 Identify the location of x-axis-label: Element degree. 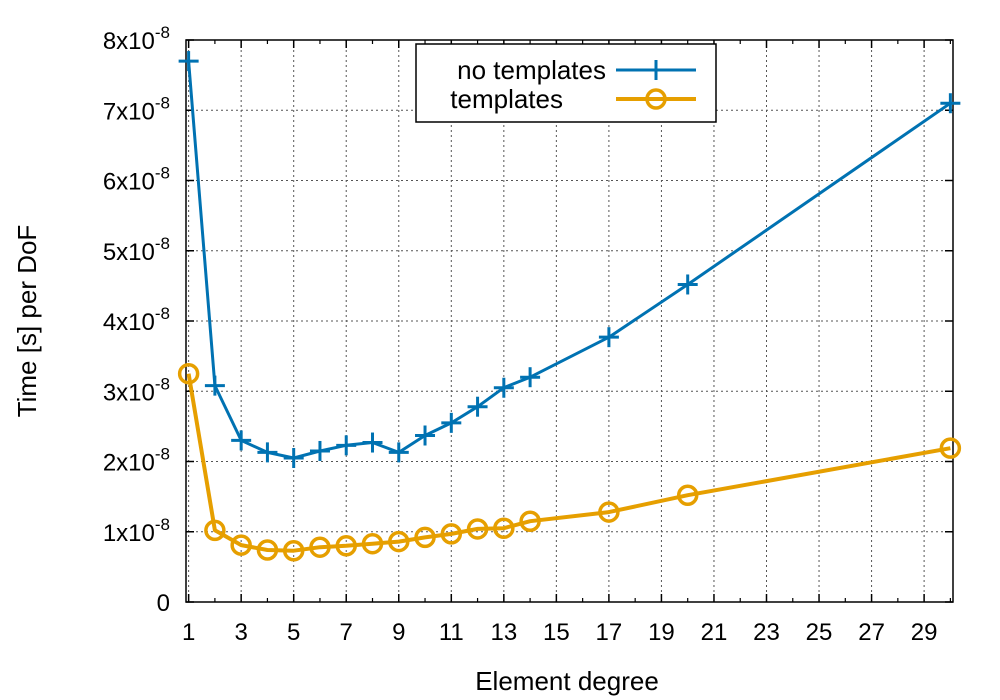
(567, 681).